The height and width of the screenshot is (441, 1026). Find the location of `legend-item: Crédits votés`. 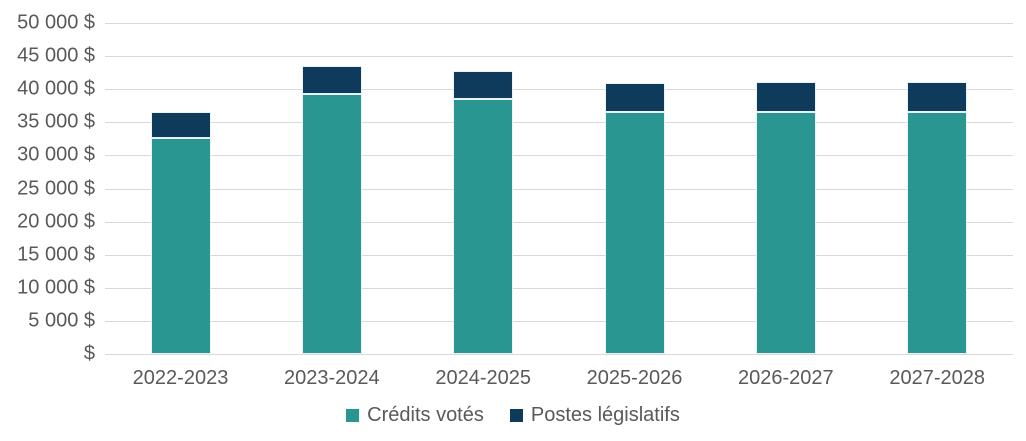

legend-item: Crédits votés is located at coordinates (415, 415).